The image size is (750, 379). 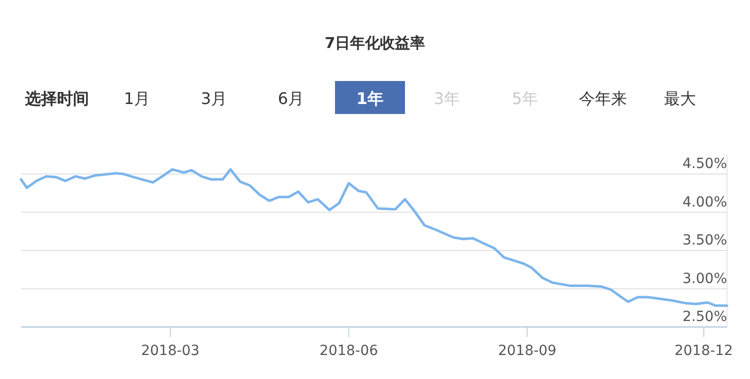 I want to click on y-tick-label: 3.50%, so click(x=704, y=240).